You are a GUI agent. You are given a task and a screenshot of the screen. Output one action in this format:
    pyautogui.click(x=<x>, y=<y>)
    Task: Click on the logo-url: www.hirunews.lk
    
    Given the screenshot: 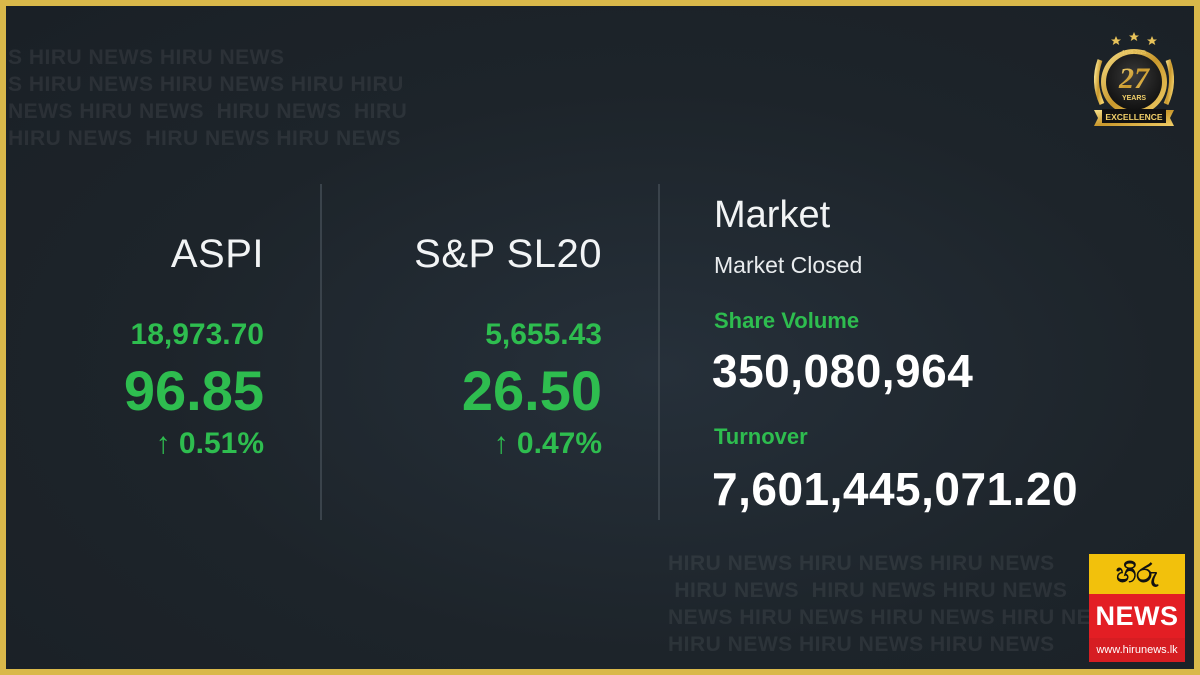 What is the action you would take?
    pyautogui.click(x=1137, y=650)
    